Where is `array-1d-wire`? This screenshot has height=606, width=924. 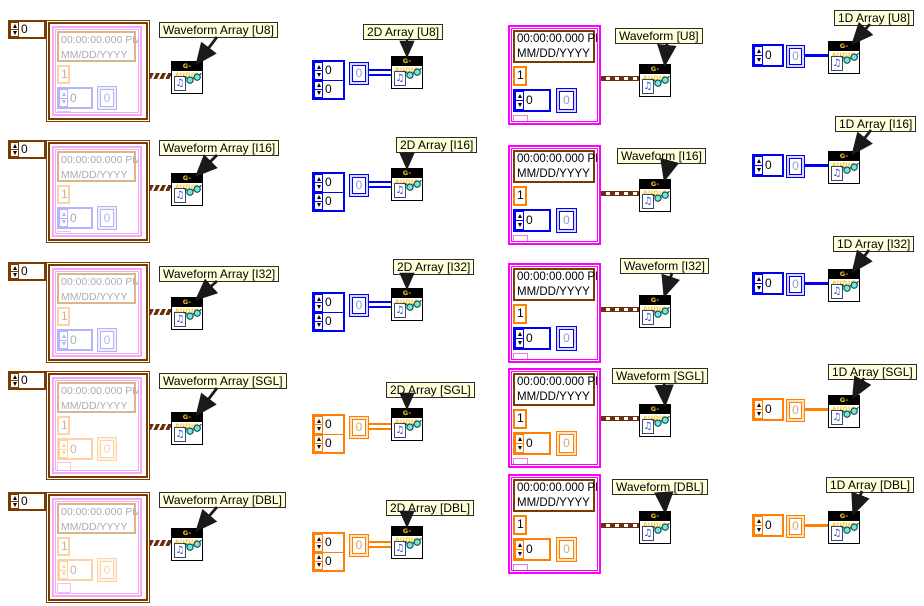
array-1d-wire is located at coordinates (816, 409).